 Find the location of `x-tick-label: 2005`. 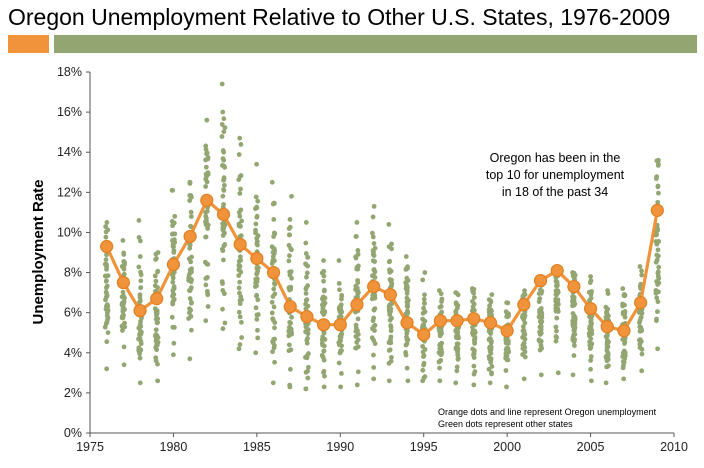

x-tick-label: 2005 is located at coordinates (591, 447).